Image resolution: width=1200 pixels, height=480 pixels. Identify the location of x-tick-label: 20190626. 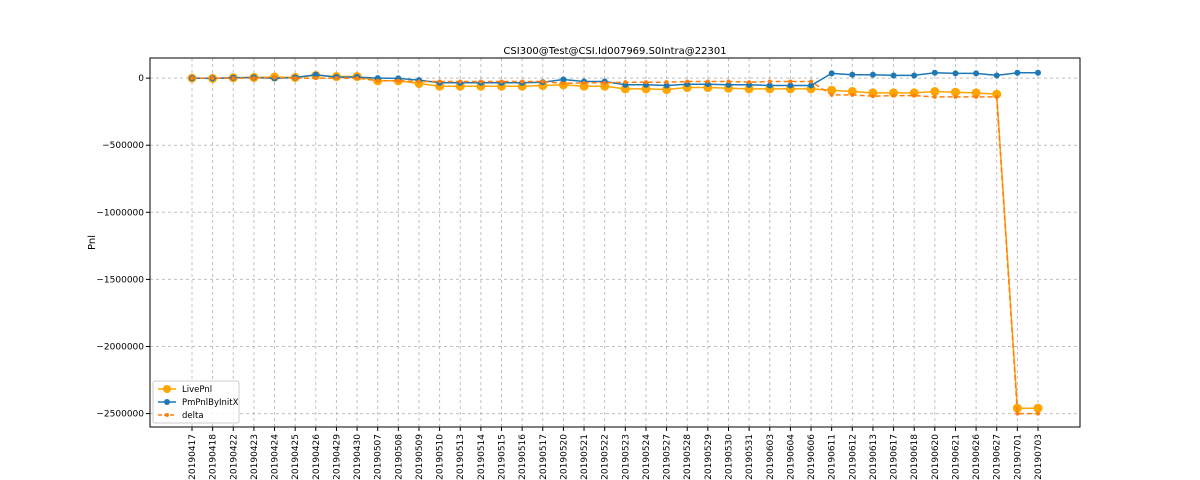
(977, 457).